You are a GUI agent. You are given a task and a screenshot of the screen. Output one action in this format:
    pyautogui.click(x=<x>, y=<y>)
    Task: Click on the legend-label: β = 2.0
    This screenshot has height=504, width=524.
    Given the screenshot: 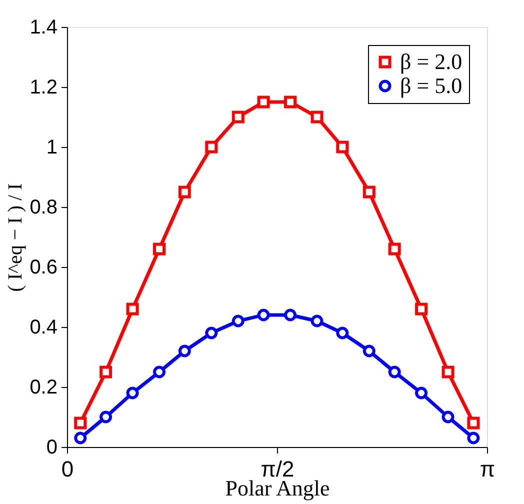 What is the action you would take?
    pyautogui.click(x=431, y=61)
    